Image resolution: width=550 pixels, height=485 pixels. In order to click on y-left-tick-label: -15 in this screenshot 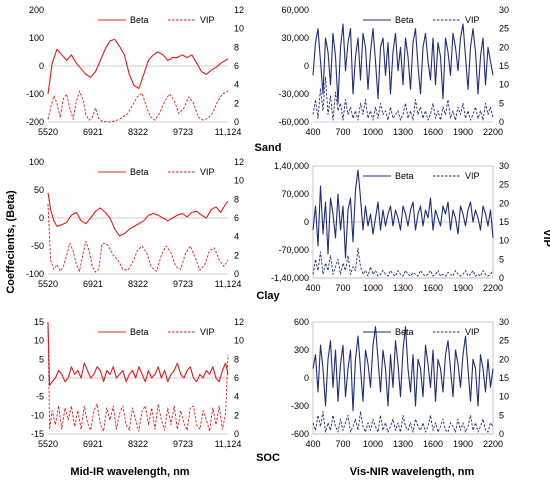, I will do `click(37, 434)`.